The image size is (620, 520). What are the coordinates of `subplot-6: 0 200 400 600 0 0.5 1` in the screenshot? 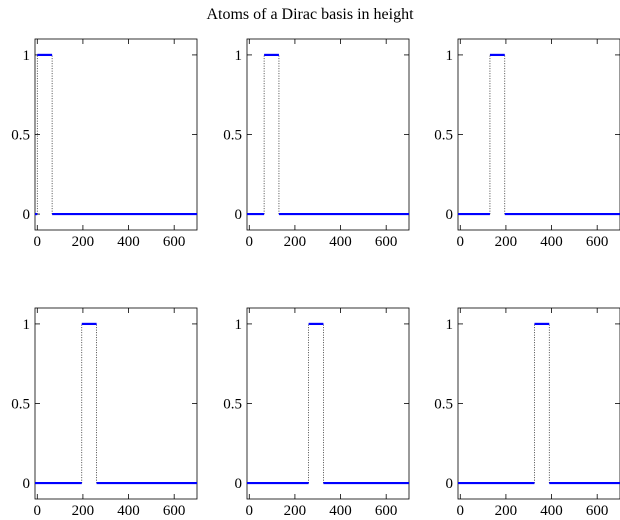 It's located at (527, 413).